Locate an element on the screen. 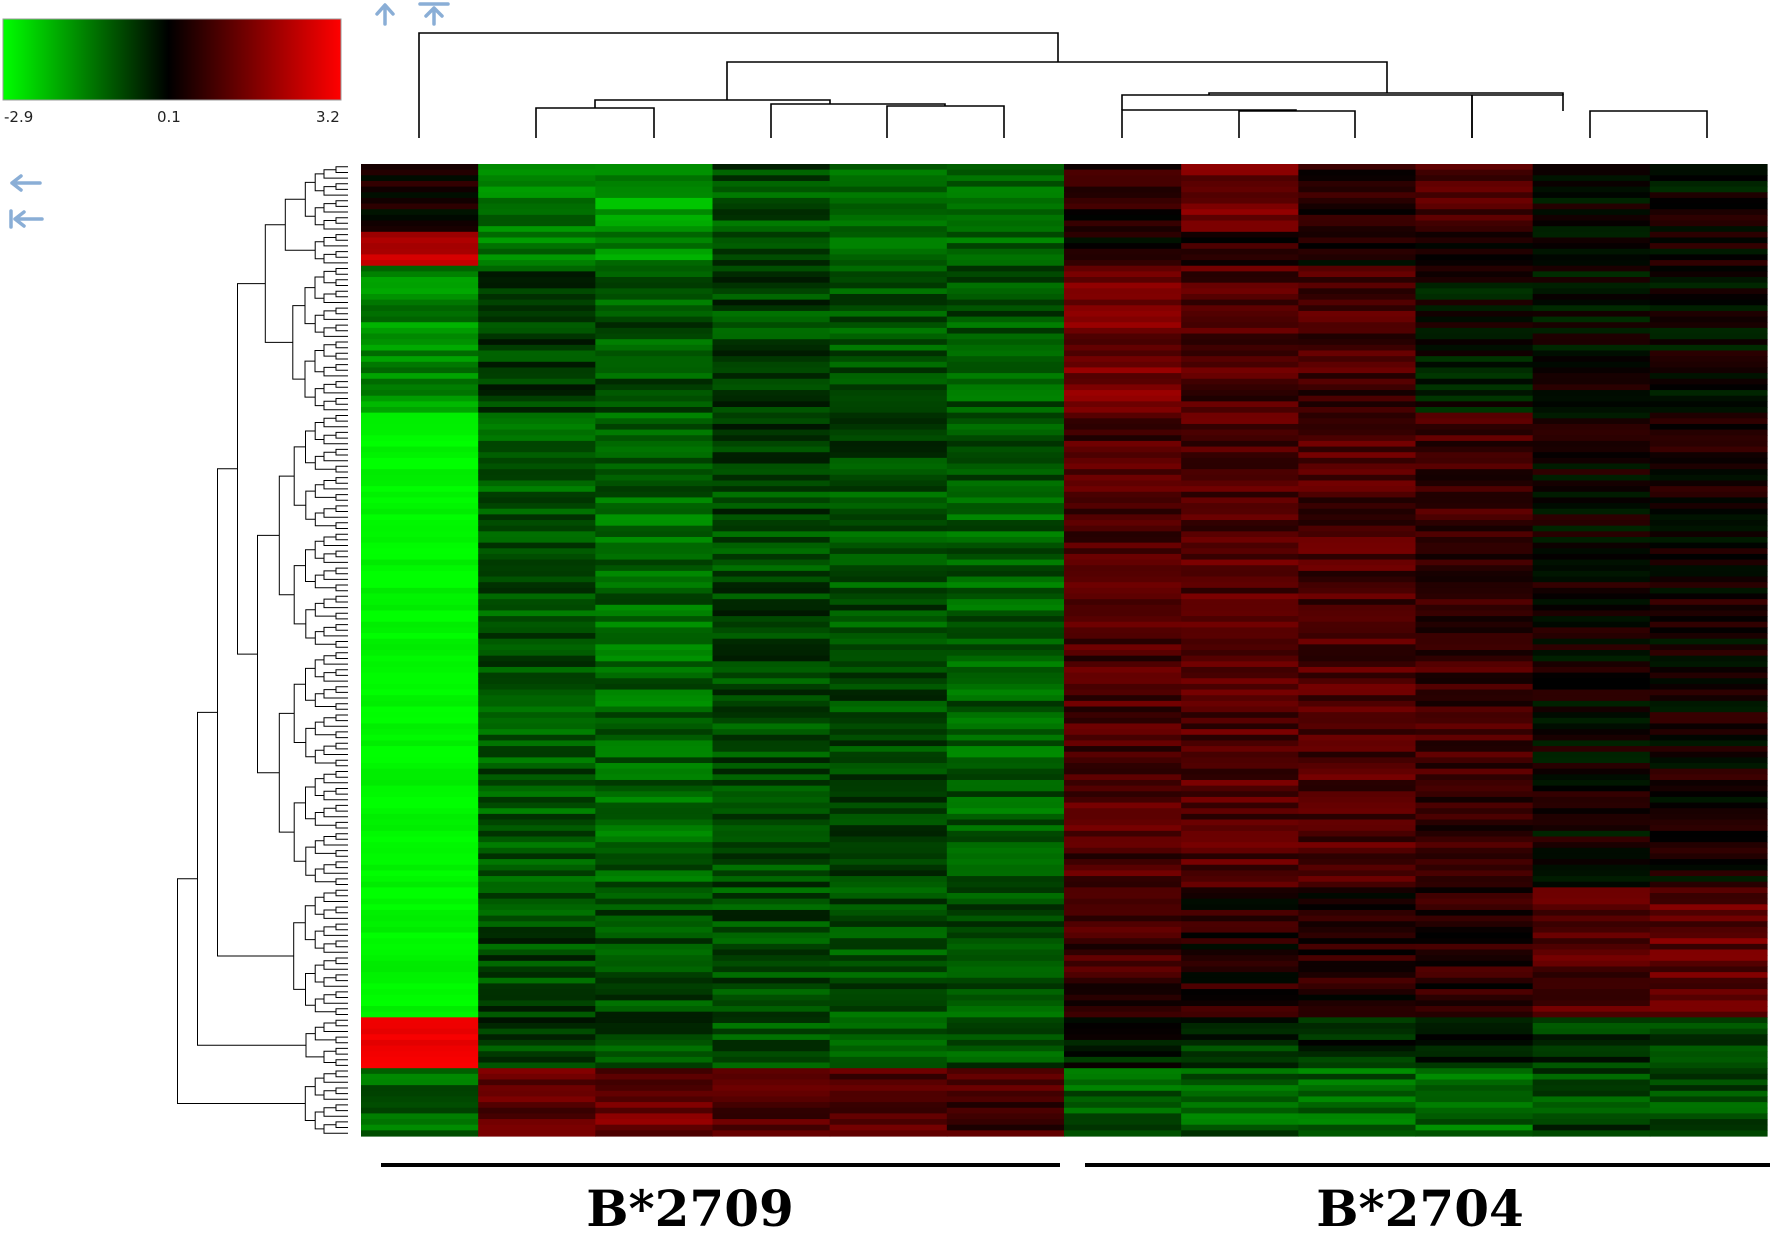 This screenshot has height=1235, width=1772. arrow-left-icon is located at coordinates (26, 183).